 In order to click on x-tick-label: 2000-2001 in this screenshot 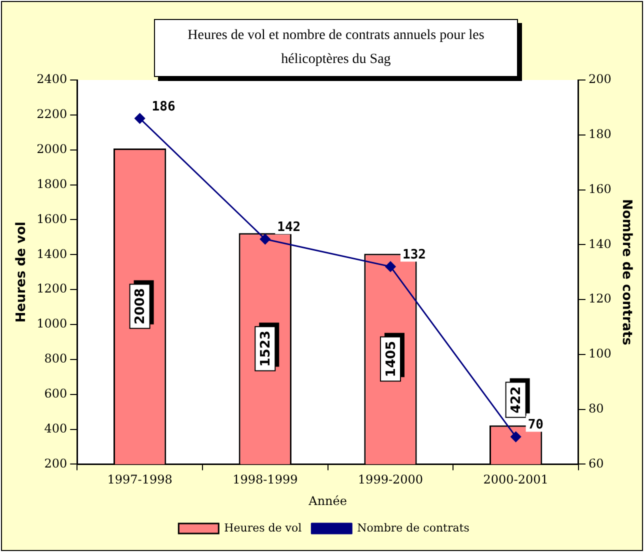, I will do `click(515, 479)`.